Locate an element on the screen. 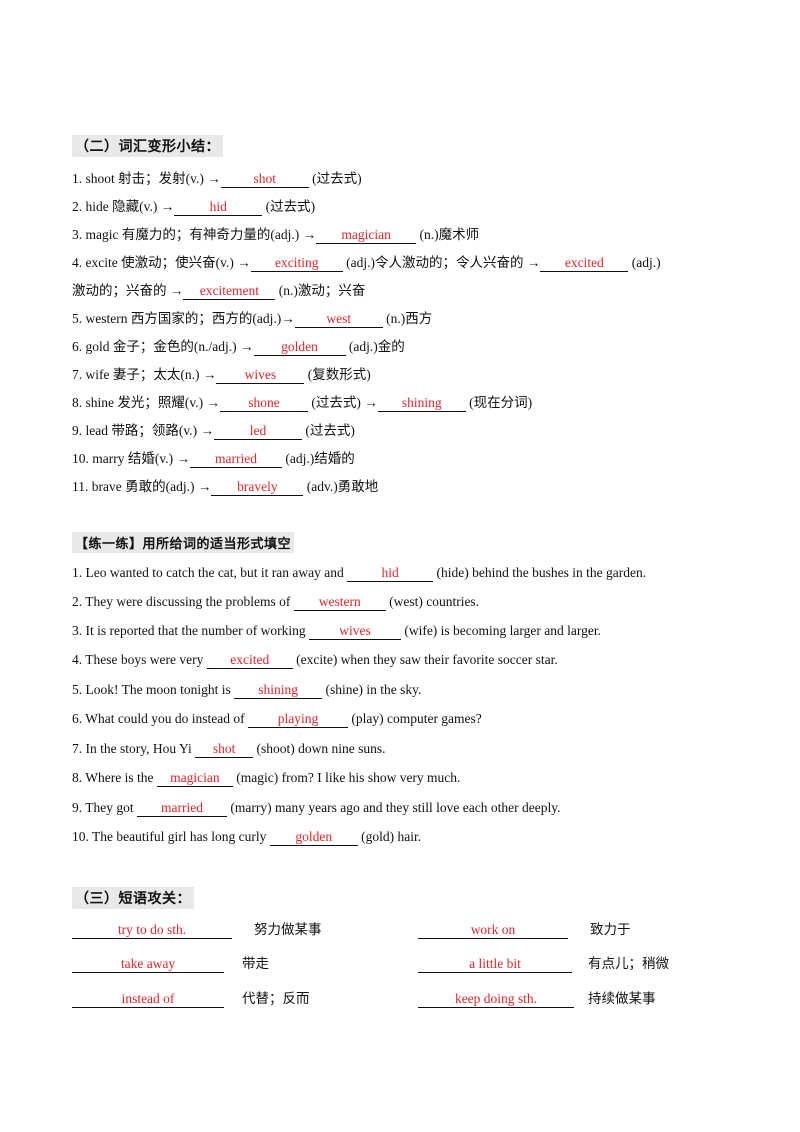 The image size is (800, 1132). vocab-item-6: 6. gold 金子；金色的(n./adj.) → golden (adj.)金的 is located at coordinates (238, 347).